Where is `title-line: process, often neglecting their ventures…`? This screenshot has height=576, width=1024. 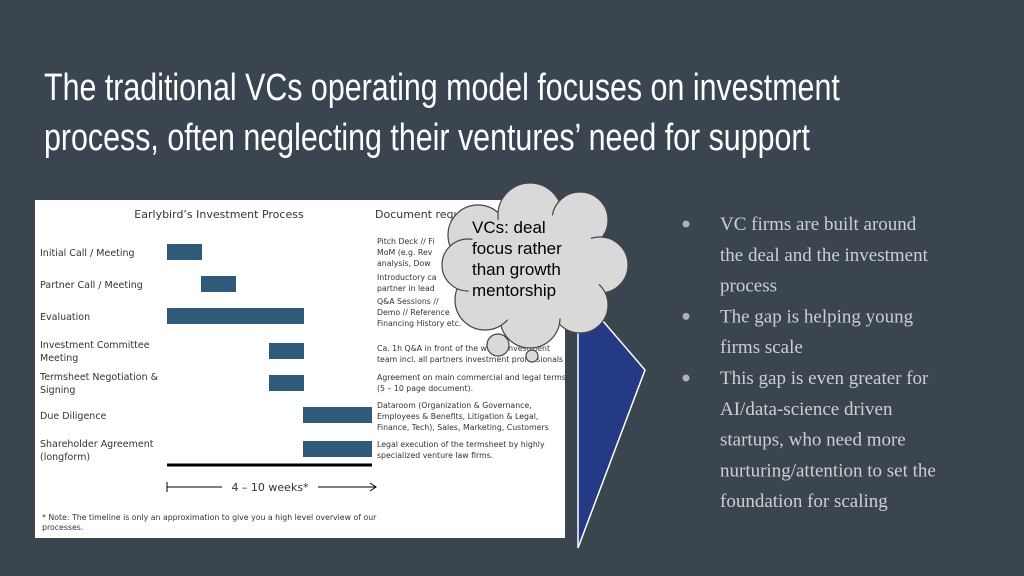 title-line: process, often neglecting their ventures… is located at coordinates (427, 138).